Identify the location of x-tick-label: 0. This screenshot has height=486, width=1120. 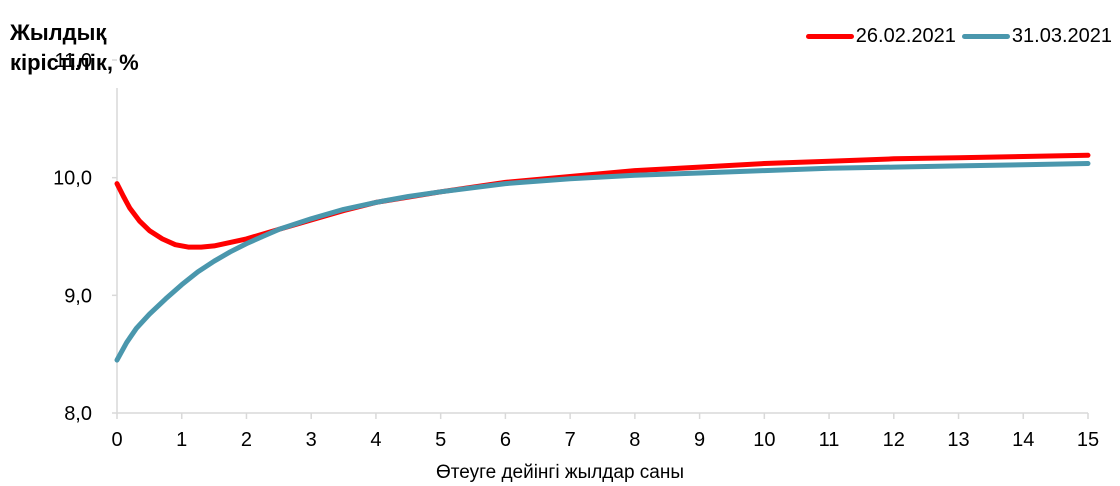
(116, 440).